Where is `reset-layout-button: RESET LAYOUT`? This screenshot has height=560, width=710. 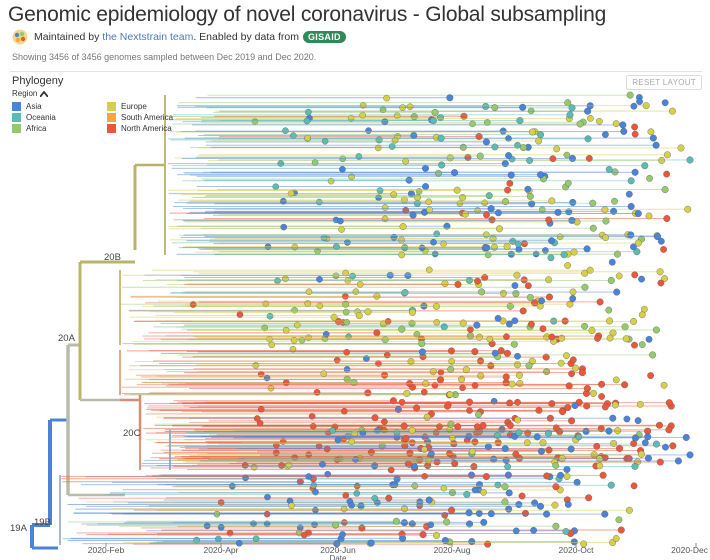
reset-layout-button: RESET LAYOUT is located at coordinates (664, 82).